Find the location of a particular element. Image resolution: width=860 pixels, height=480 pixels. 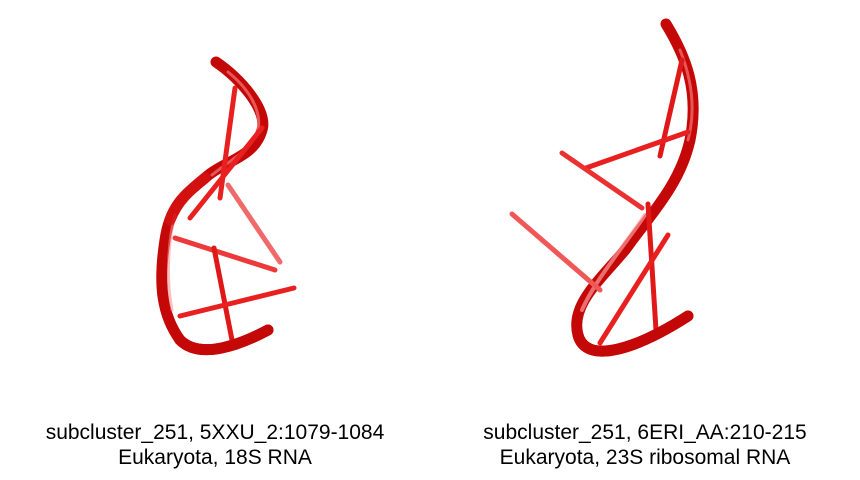

rna-cartoon-icon is located at coordinates (226, 206).